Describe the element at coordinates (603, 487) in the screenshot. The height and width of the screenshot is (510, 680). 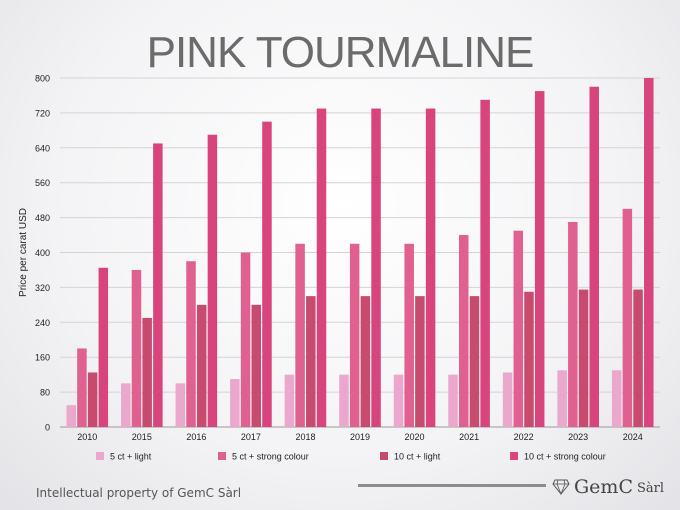
I see `logo-name: GemC` at that location.